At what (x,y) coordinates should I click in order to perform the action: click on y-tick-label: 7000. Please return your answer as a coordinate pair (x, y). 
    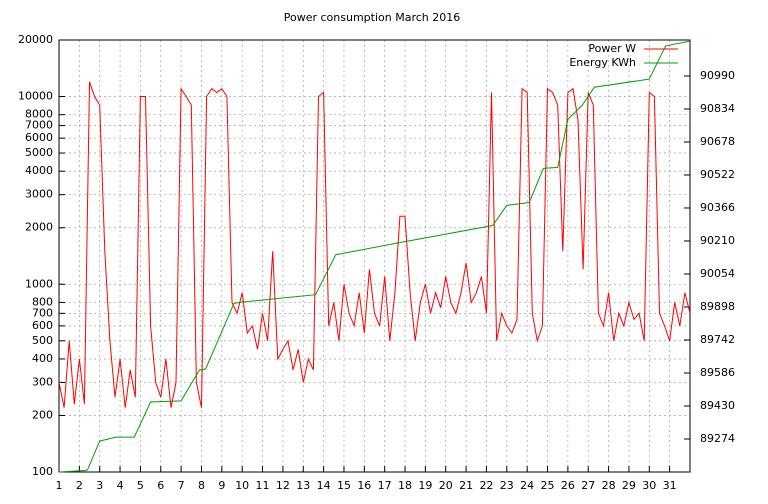
    Looking at the image, I should click on (39, 125).